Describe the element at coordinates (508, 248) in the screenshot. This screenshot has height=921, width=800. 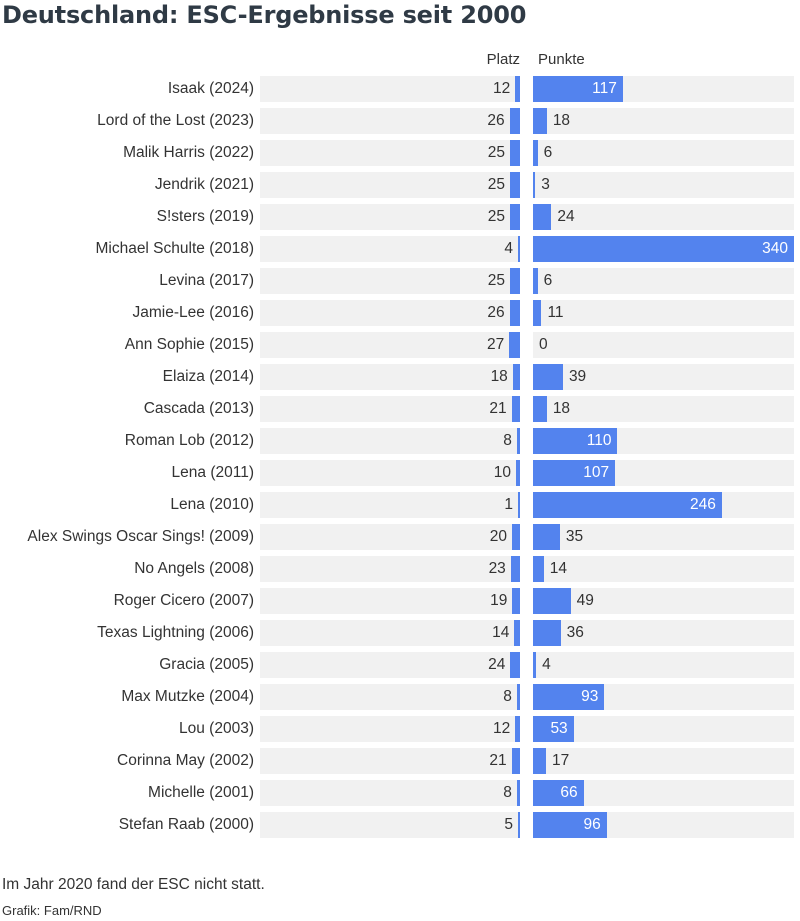
I see `platz-value-label: 4` at that location.